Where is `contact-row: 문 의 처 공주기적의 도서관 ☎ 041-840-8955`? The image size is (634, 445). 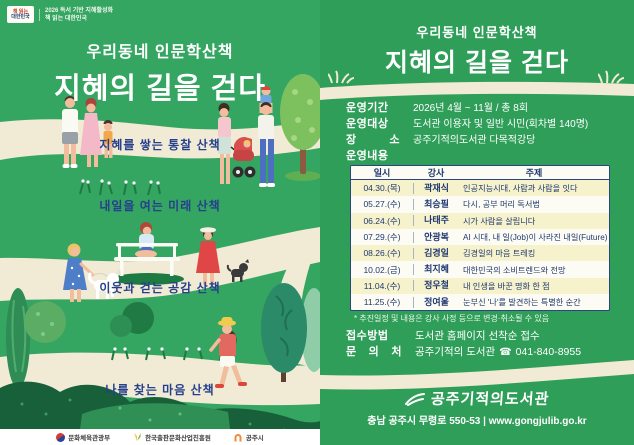 contact-row: 문 의 처 공주기적의 도서관 ☎ 041-840-8955 is located at coordinates (486, 351).